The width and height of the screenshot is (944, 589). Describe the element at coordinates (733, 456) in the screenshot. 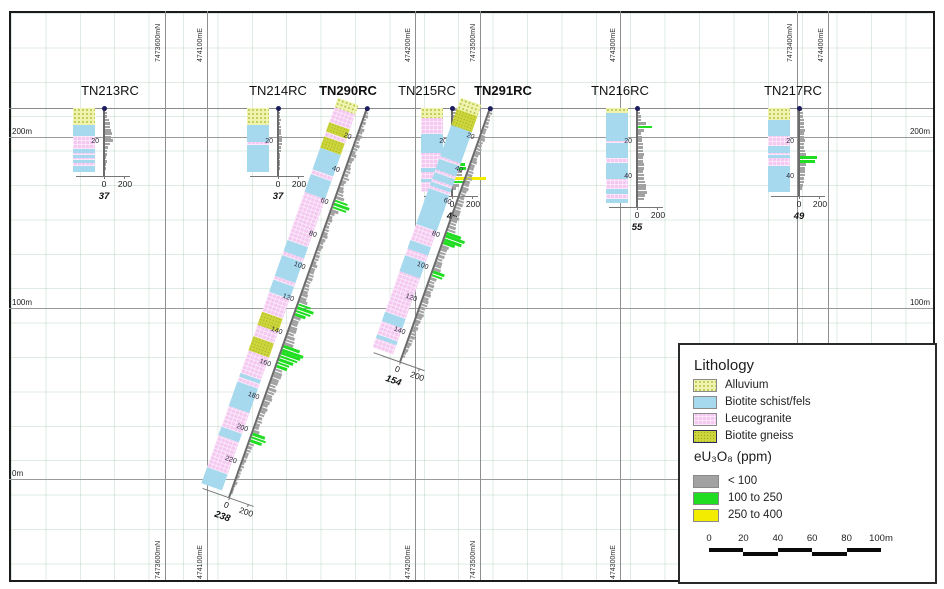

I see `legend-grade-title: eU₃O₈ (ppm)` at that location.